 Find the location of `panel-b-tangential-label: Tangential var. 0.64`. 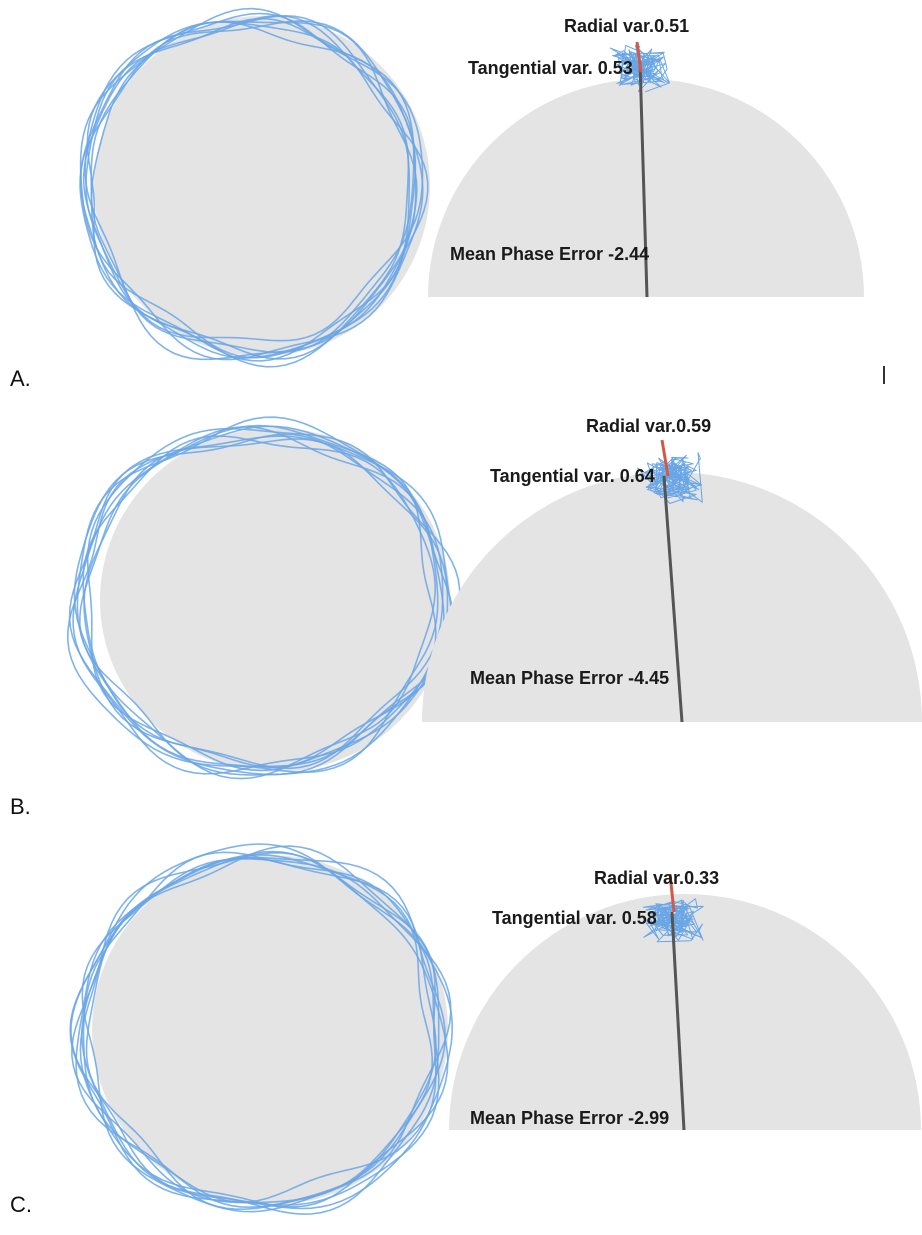

panel-b-tangential-label: Tangential var. 0.64 is located at coordinates (572, 476).